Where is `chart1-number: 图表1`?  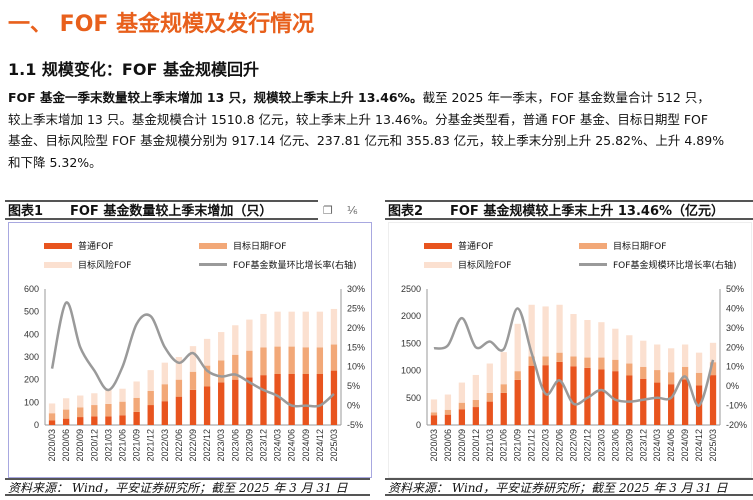
chart1-number: 图表1 is located at coordinates (26, 211).